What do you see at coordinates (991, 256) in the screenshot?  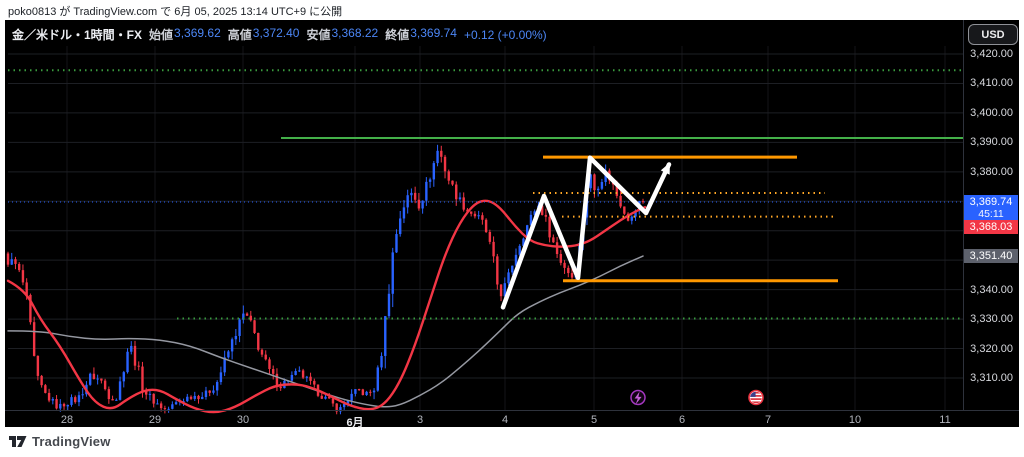 I see `ma-slow-value-label: 3,351.40` at bounding box center [991, 256].